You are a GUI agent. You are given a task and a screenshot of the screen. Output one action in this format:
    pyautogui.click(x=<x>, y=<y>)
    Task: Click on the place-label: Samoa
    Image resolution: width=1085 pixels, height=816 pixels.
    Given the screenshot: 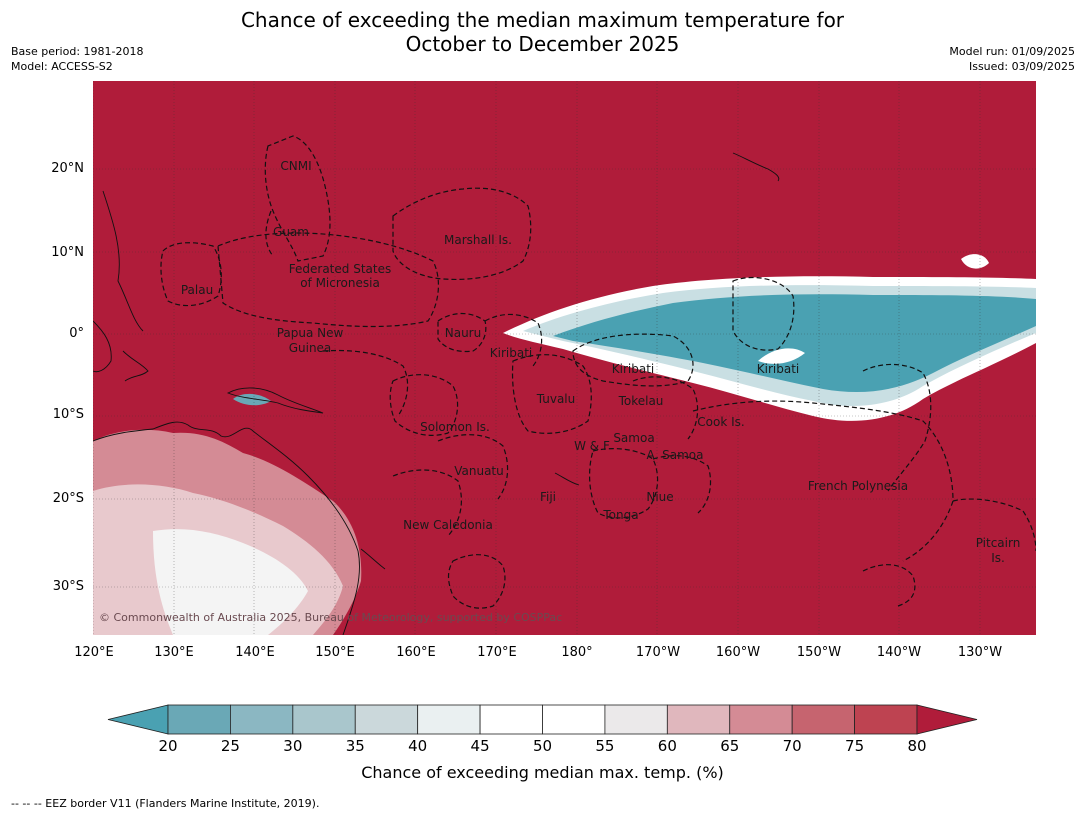 What is the action you would take?
    pyautogui.click(x=633, y=438)
    